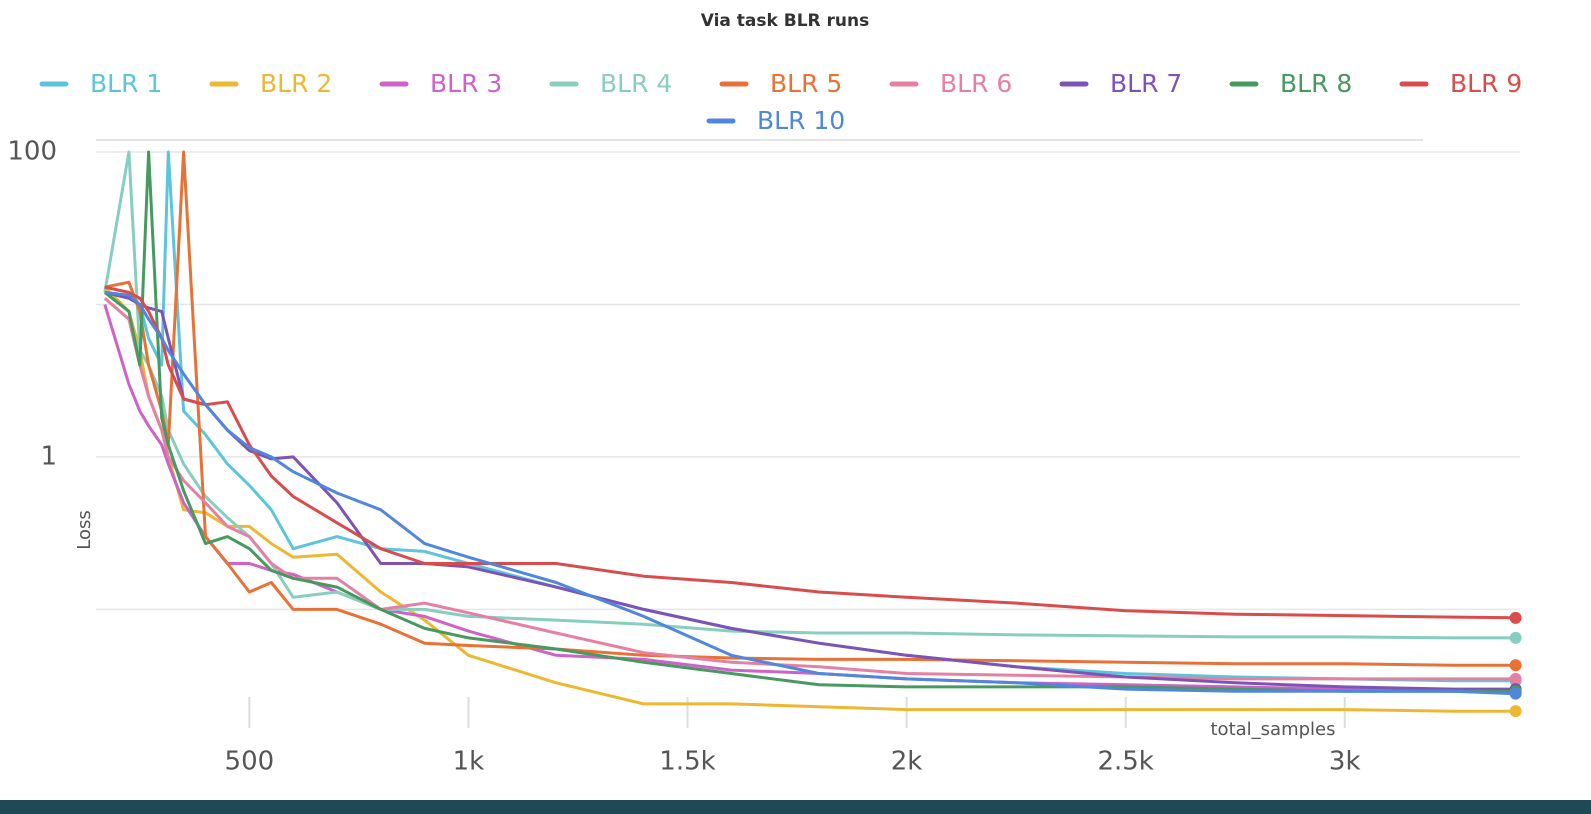  What do you see at coordinates (907, 762) in the screenshot?
I see `x-tick-label: 2k` at bounding box center [907, 762].